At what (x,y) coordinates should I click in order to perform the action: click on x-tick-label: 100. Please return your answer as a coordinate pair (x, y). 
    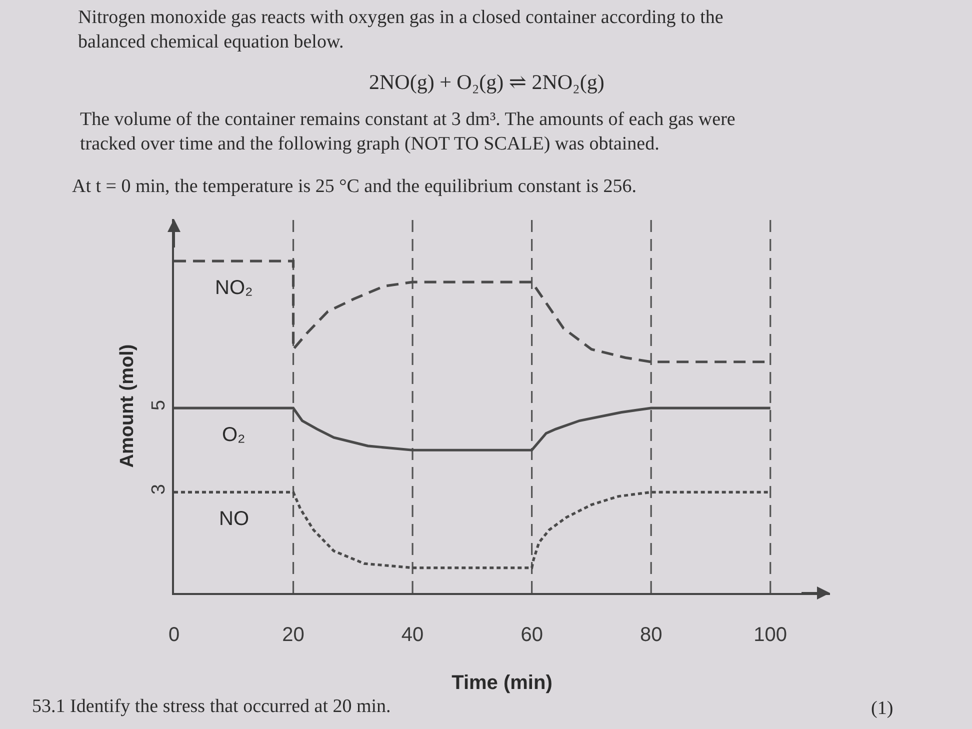
    Looking at the image, I should click on (771, 635).